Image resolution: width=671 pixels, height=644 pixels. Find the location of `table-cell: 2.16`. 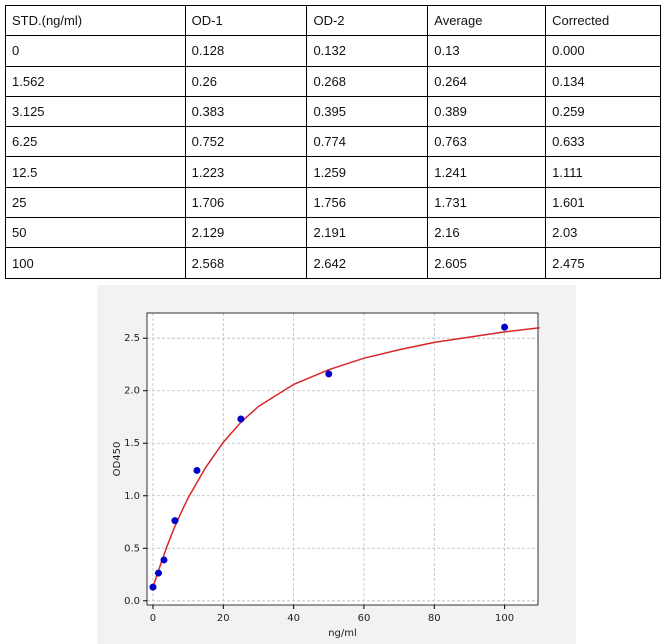

table-cell: 2.16 is located at coordinates (487, 233).